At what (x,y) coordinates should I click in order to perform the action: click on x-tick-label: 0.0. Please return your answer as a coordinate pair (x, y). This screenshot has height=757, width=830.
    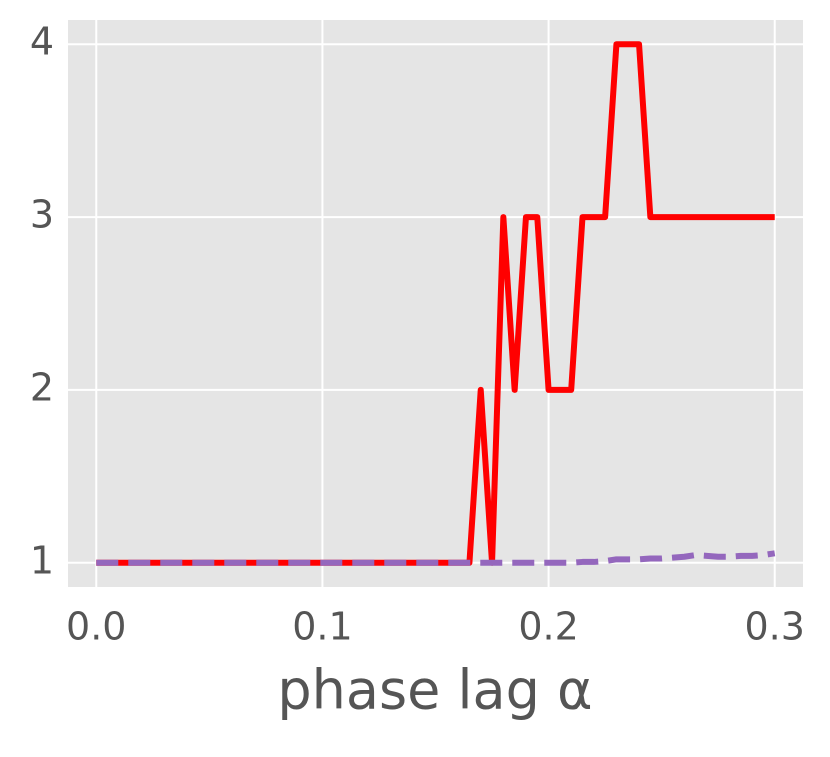
    Looking at the image, I should click on (96, 627).